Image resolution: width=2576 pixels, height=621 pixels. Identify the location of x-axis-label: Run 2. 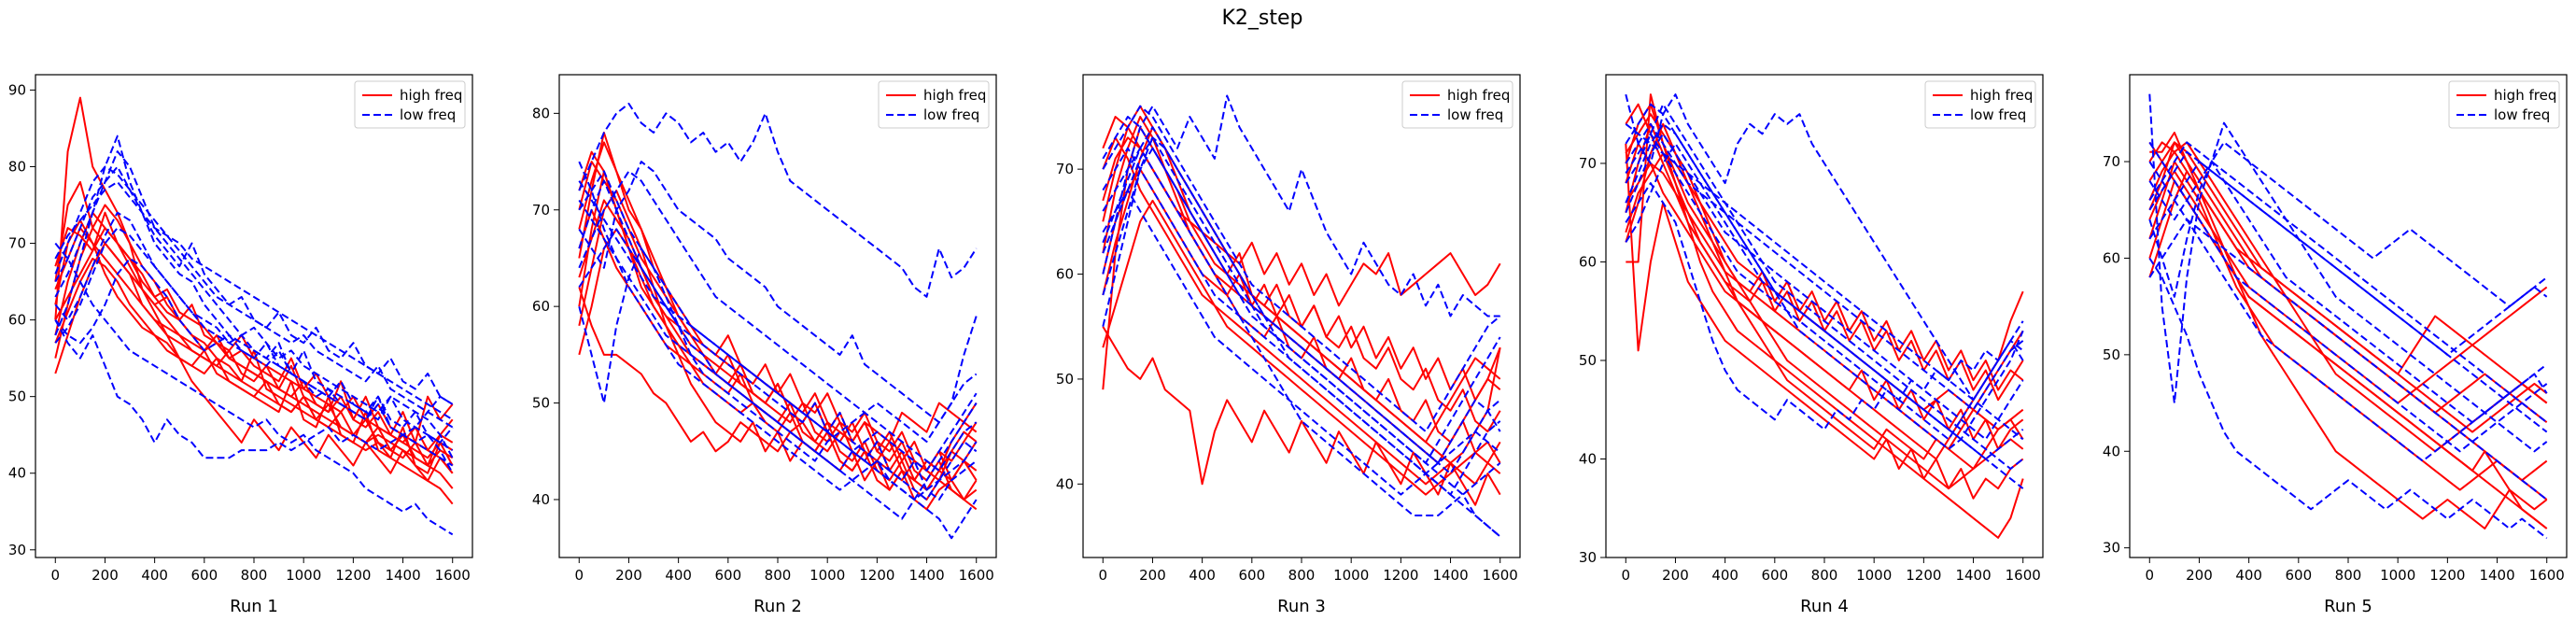
(777, 606).